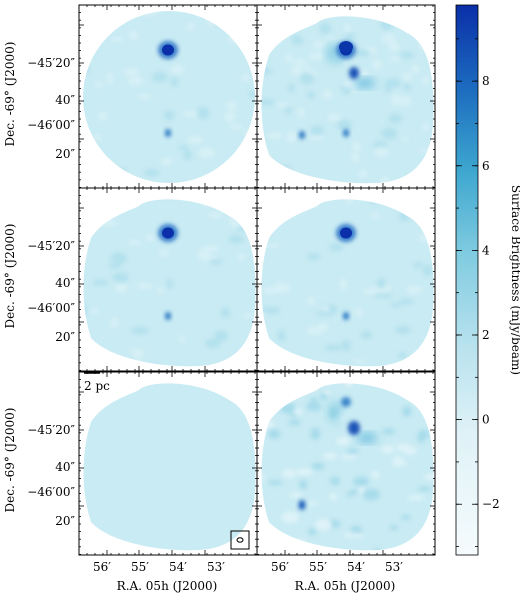 This screenshot has width=520, height=595. I want to click on colorbar-tick-label: 2, so click(486, 335).